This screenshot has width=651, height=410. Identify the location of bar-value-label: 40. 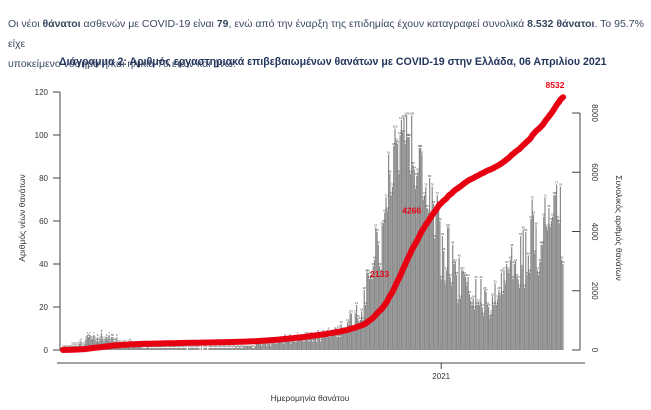
(507, 262).